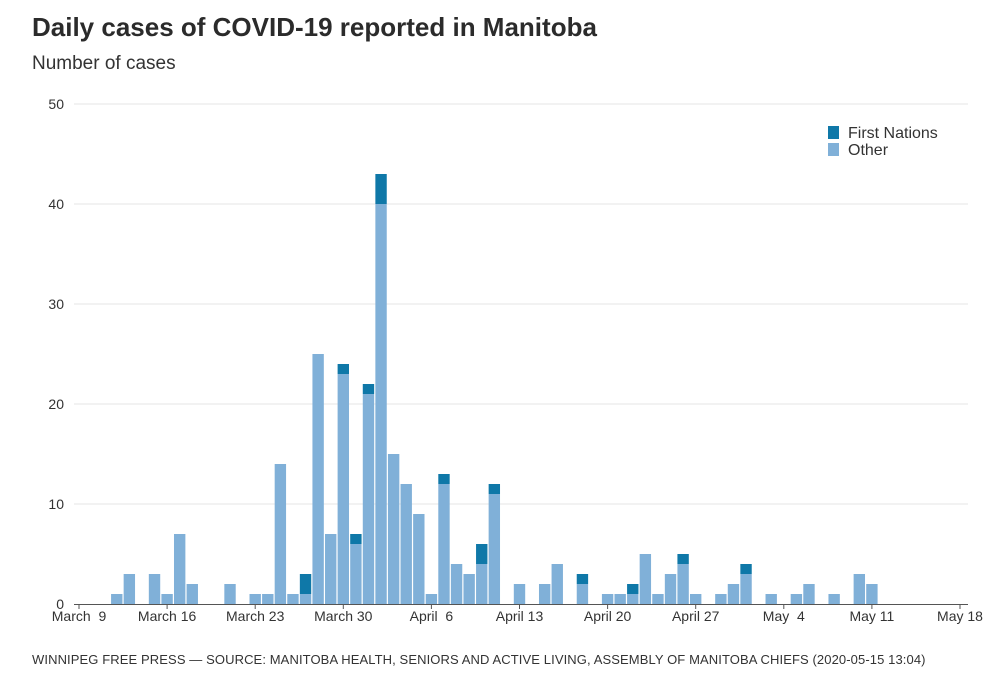 This screenshot has width=1000, height=700. Describe the element at coordinates (104, 63) in the screenshot. I see `y-axis-label: Number of cases` at that location.